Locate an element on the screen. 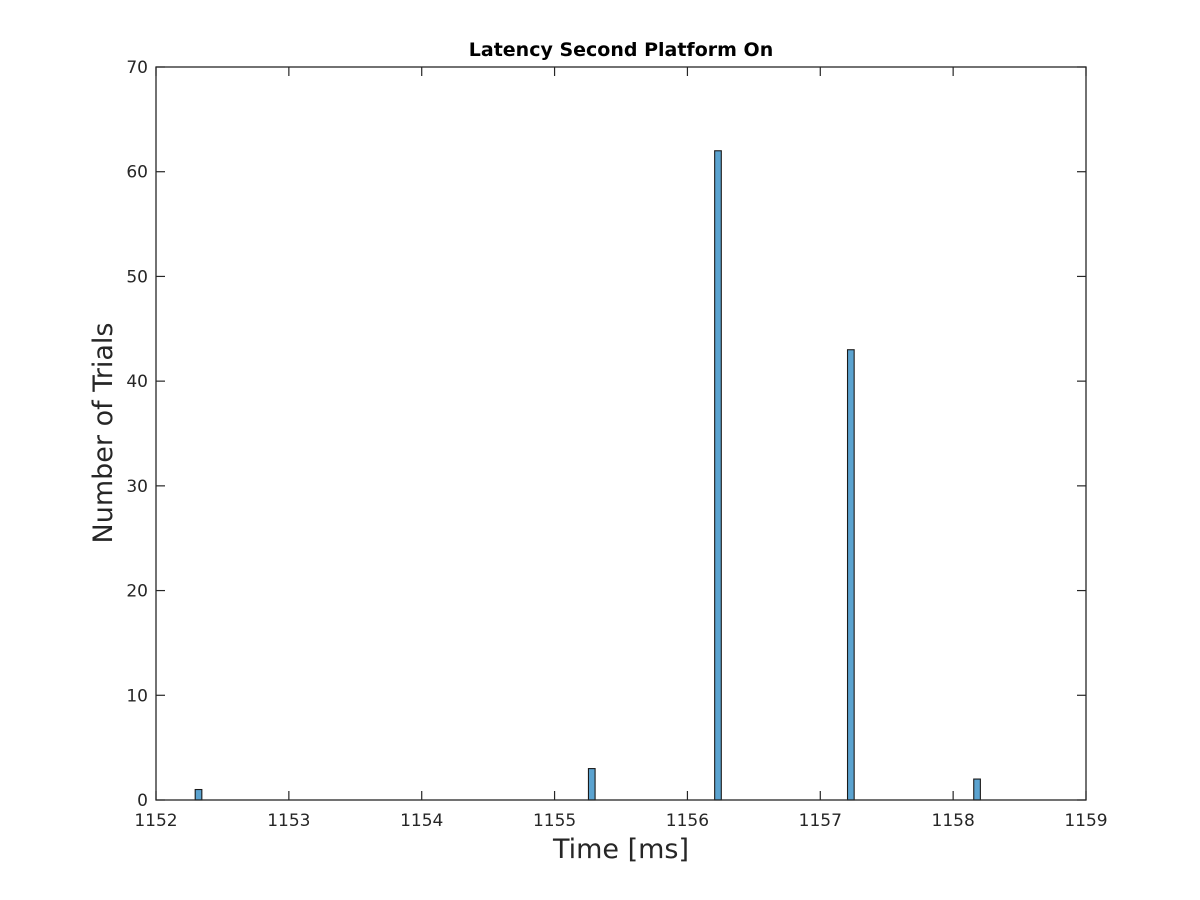 The image size is (1200, 900). chart-title: Latency Second Platform On is located at coordinates (621, 50).